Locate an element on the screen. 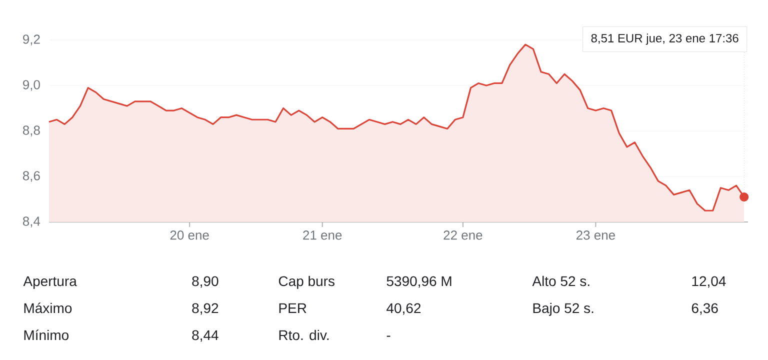 The width and height of the screenshot is (768, 360). text: 6,36 is located at coordinates (705, 309).